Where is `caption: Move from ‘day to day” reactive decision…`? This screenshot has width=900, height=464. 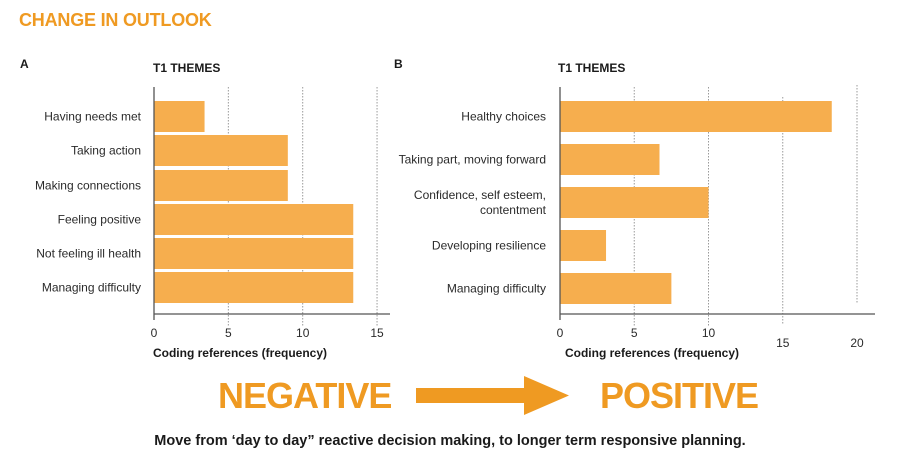 caption: Move from ‘day to day” reactive decision… is located at coordinates (450, 441).